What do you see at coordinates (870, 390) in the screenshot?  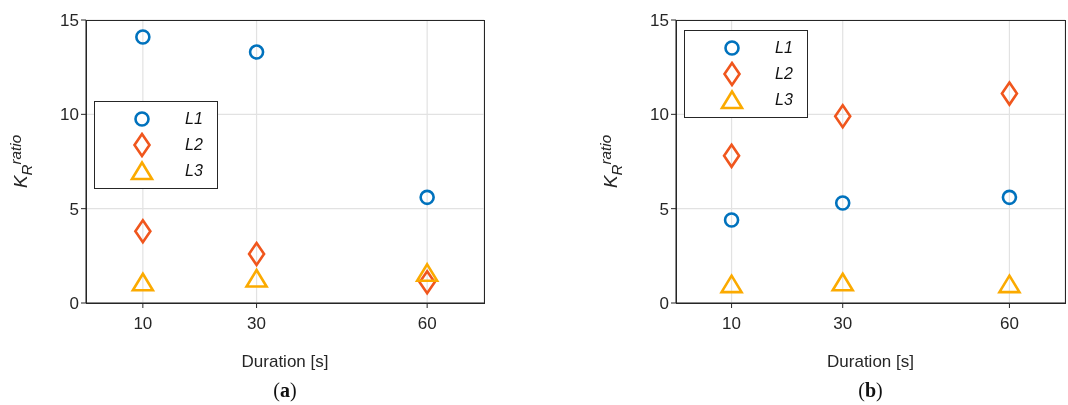 I see `text: (b)` at bounding box center [870, 390].